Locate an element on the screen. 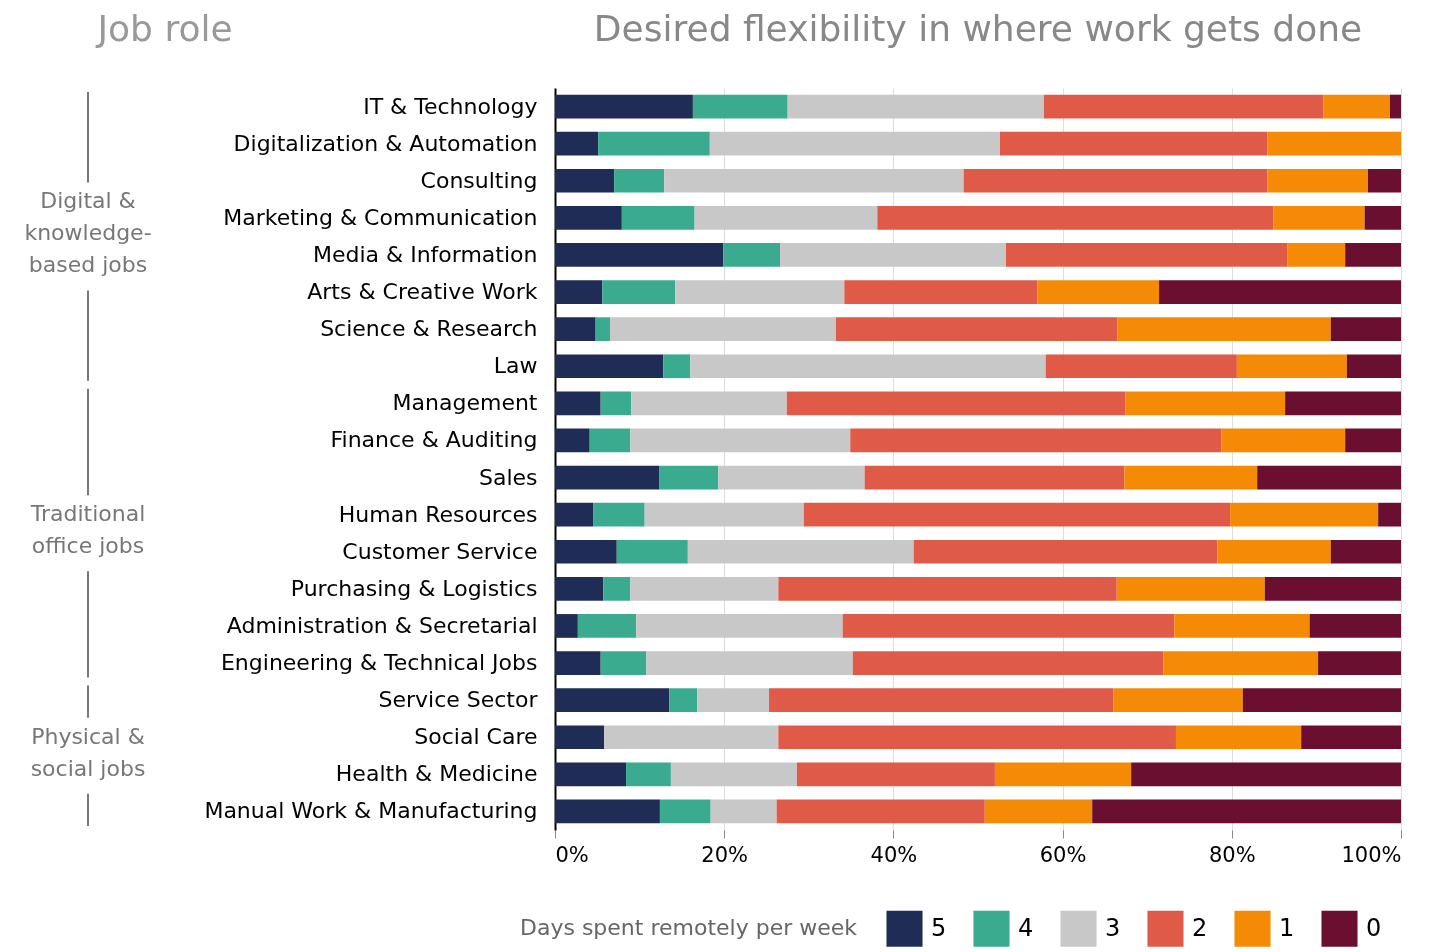 Image resolution: width=1435 pixels, height=952 pixels. text: Digital & knowledge- based jobs is located at coordinates (88, 233).